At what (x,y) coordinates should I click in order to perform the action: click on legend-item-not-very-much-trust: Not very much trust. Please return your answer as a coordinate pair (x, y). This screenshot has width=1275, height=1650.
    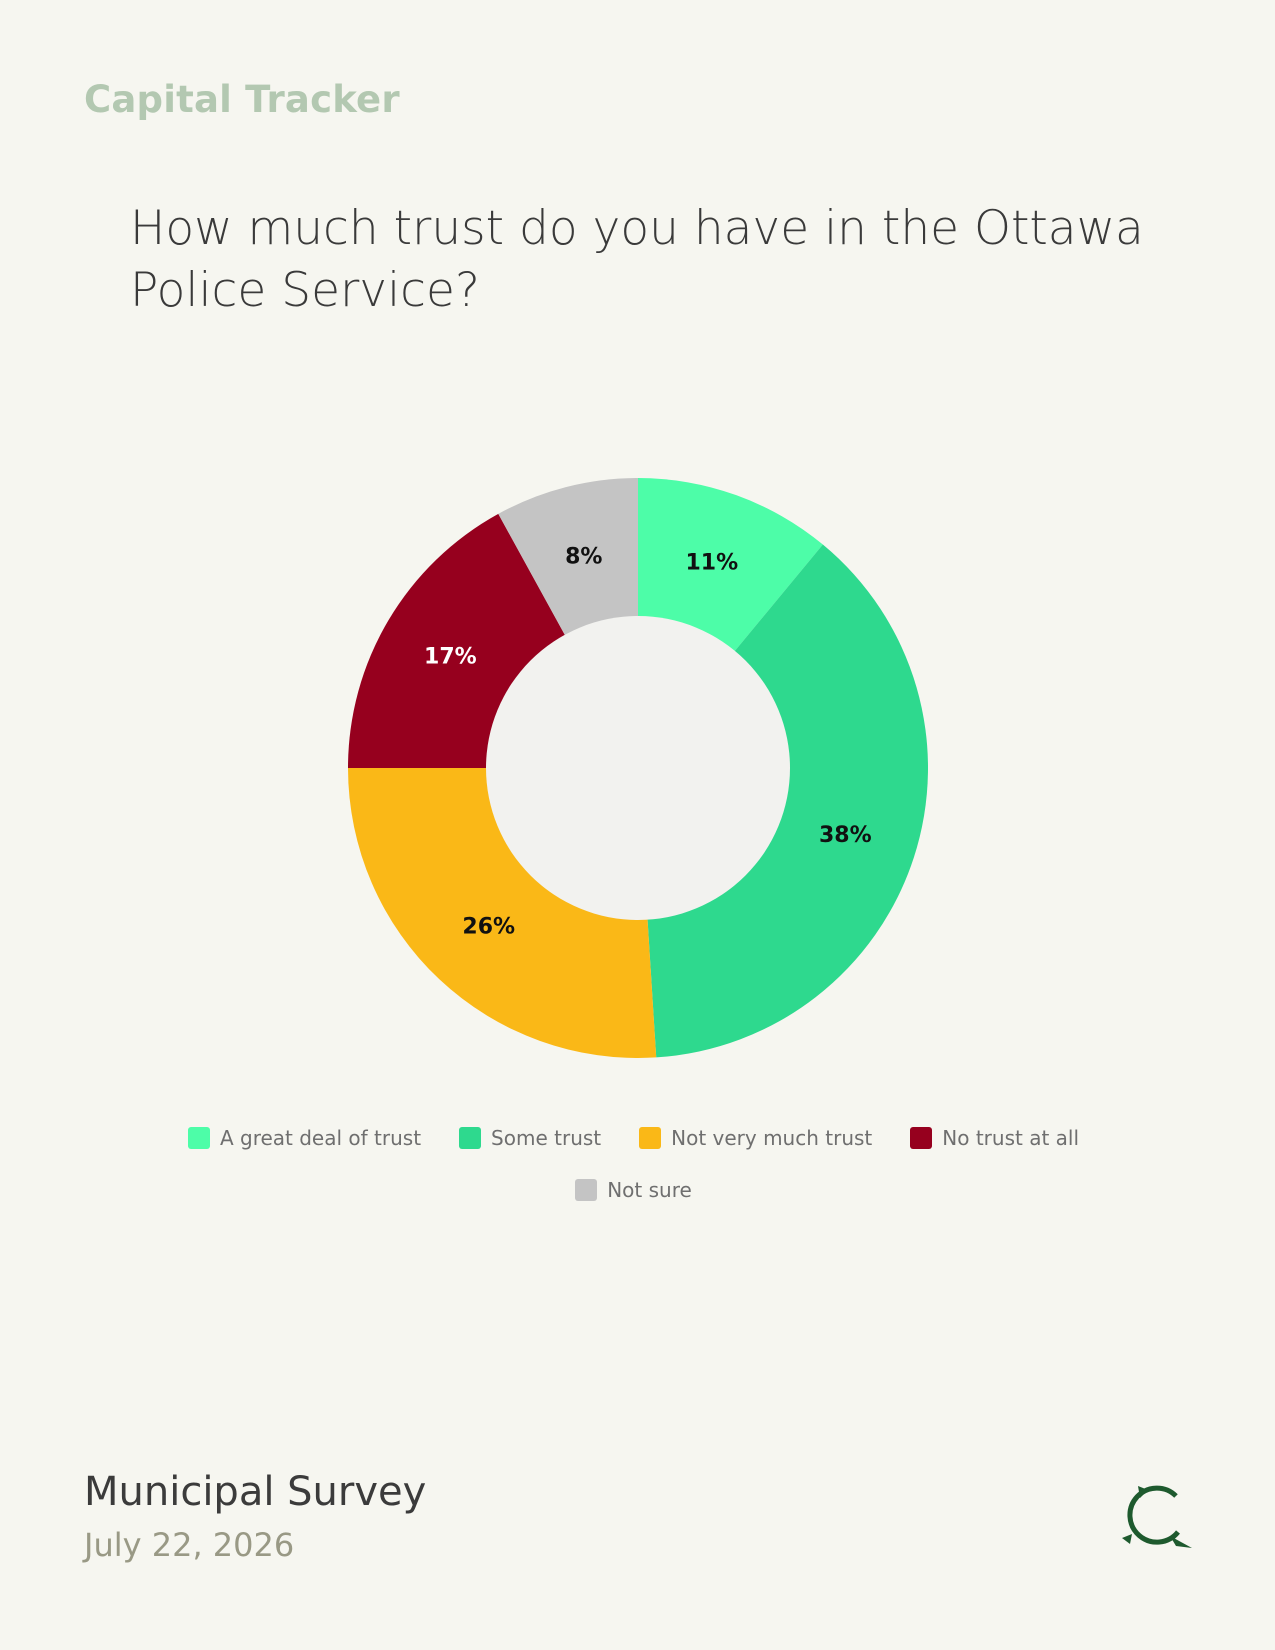
    Looking at the image, I should click on (755, 1138).